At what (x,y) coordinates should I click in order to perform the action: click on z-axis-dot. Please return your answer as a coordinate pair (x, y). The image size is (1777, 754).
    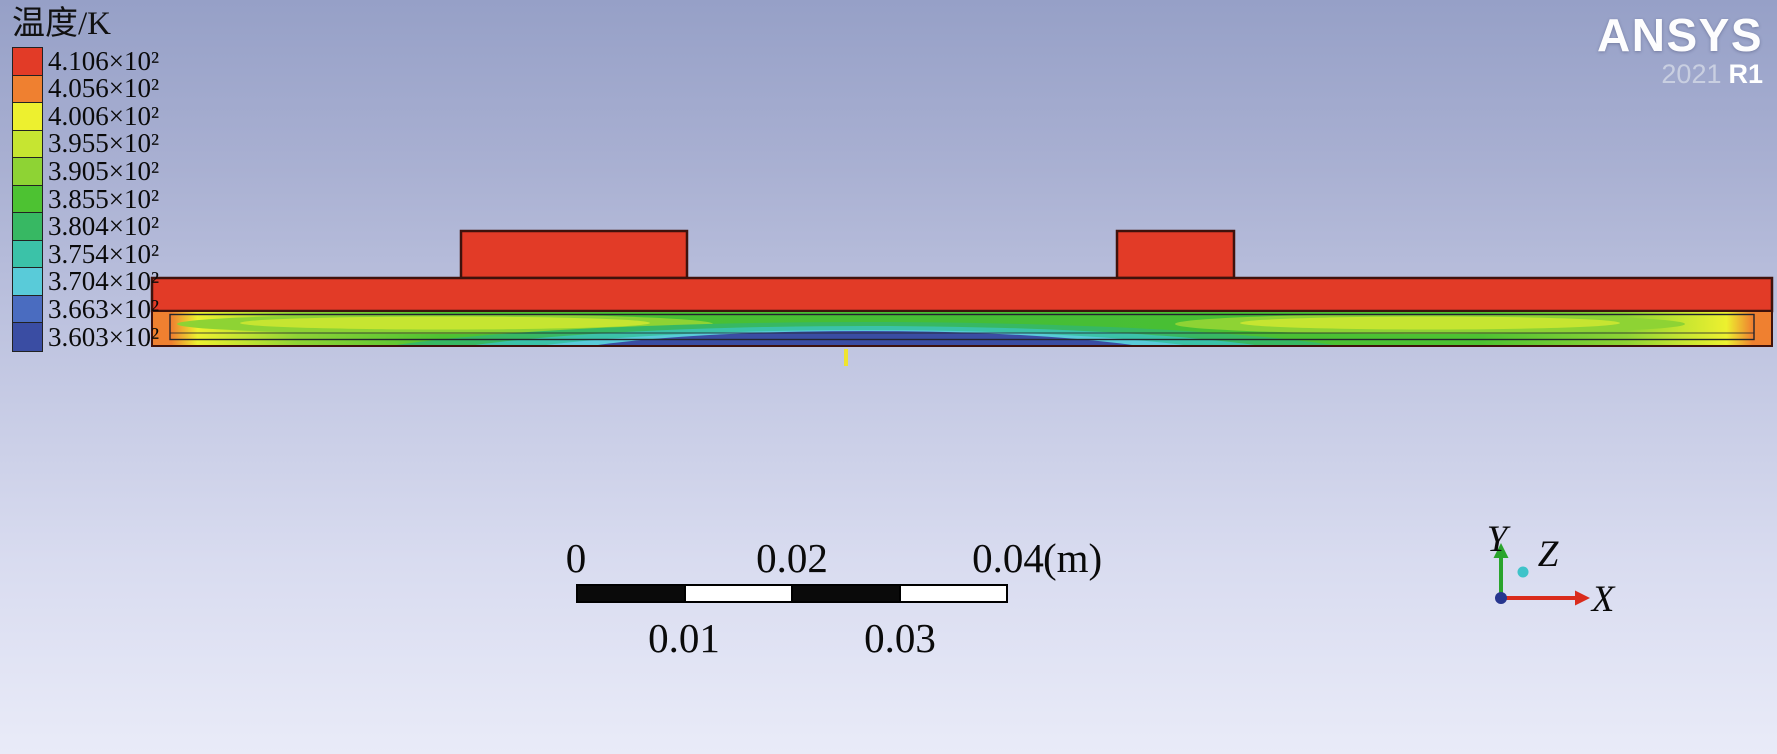
    Looking at the image, I should click on (1523, 572).